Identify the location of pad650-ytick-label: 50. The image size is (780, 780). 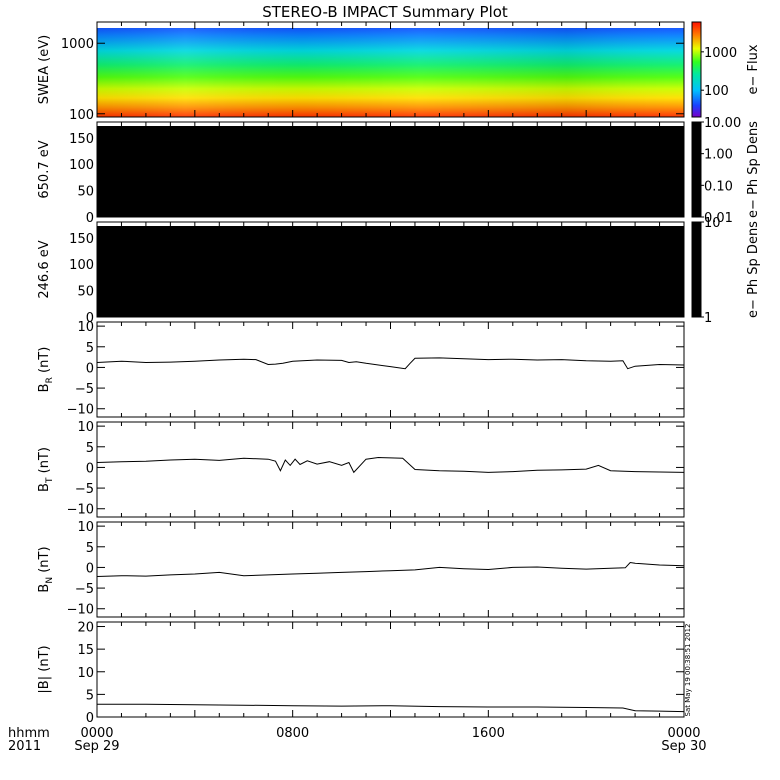
(85, 192).